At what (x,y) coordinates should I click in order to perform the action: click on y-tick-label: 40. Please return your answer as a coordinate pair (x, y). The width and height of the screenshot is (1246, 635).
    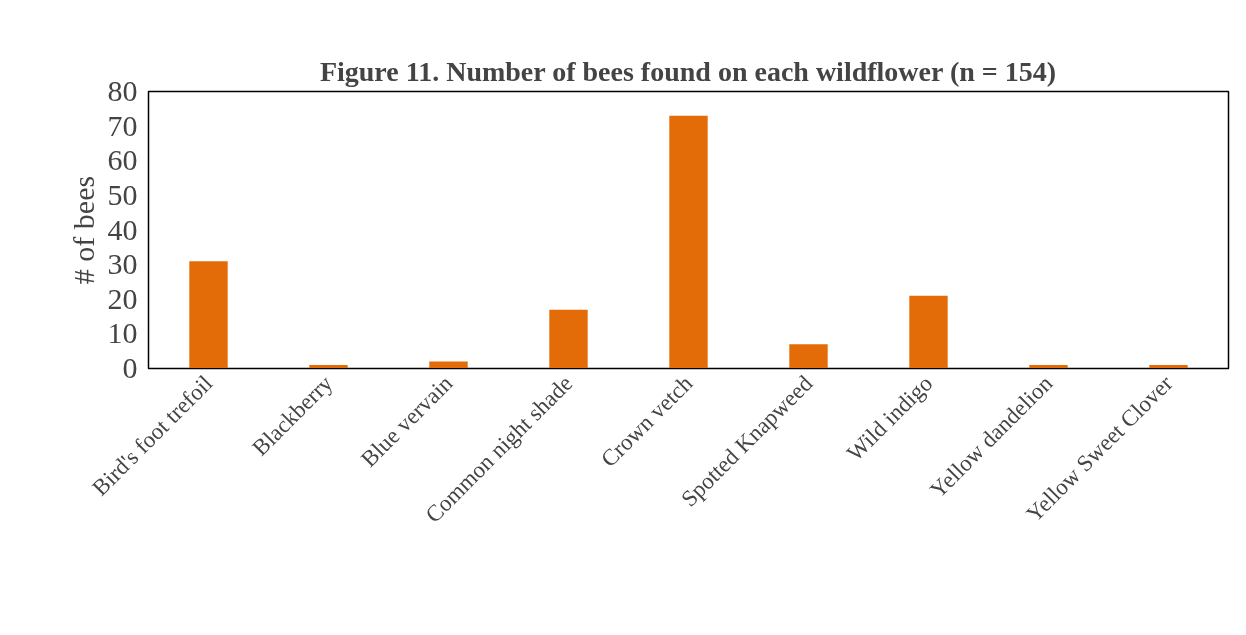
    Looking at the image, I should click on (122, 229).